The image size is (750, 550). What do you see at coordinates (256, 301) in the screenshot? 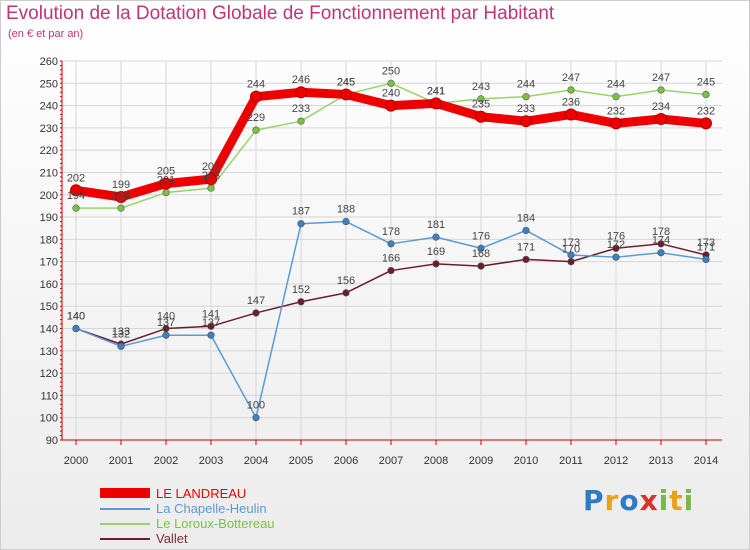
I see `data-label: 147` at bounding box center [256, 301].